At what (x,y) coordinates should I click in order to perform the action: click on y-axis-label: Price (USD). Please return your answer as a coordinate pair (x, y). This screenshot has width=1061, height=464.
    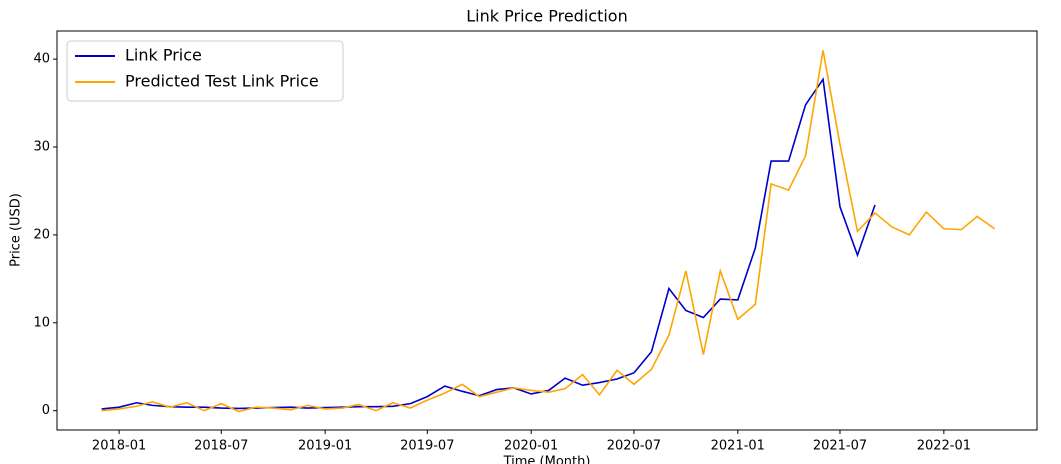
    Looking at the image, I should click on (16, 230).